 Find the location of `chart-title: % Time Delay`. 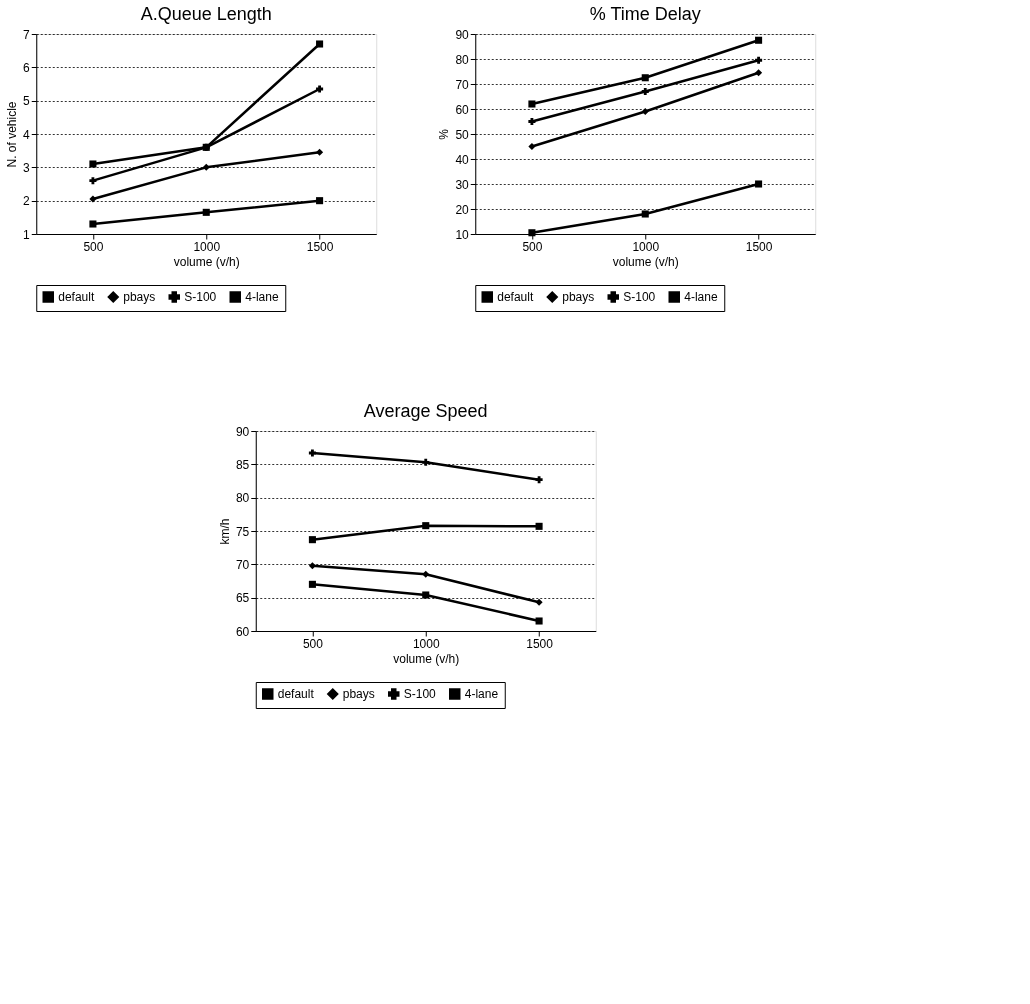

chart-title: % Time Delay is located at coordinates (645, 14).